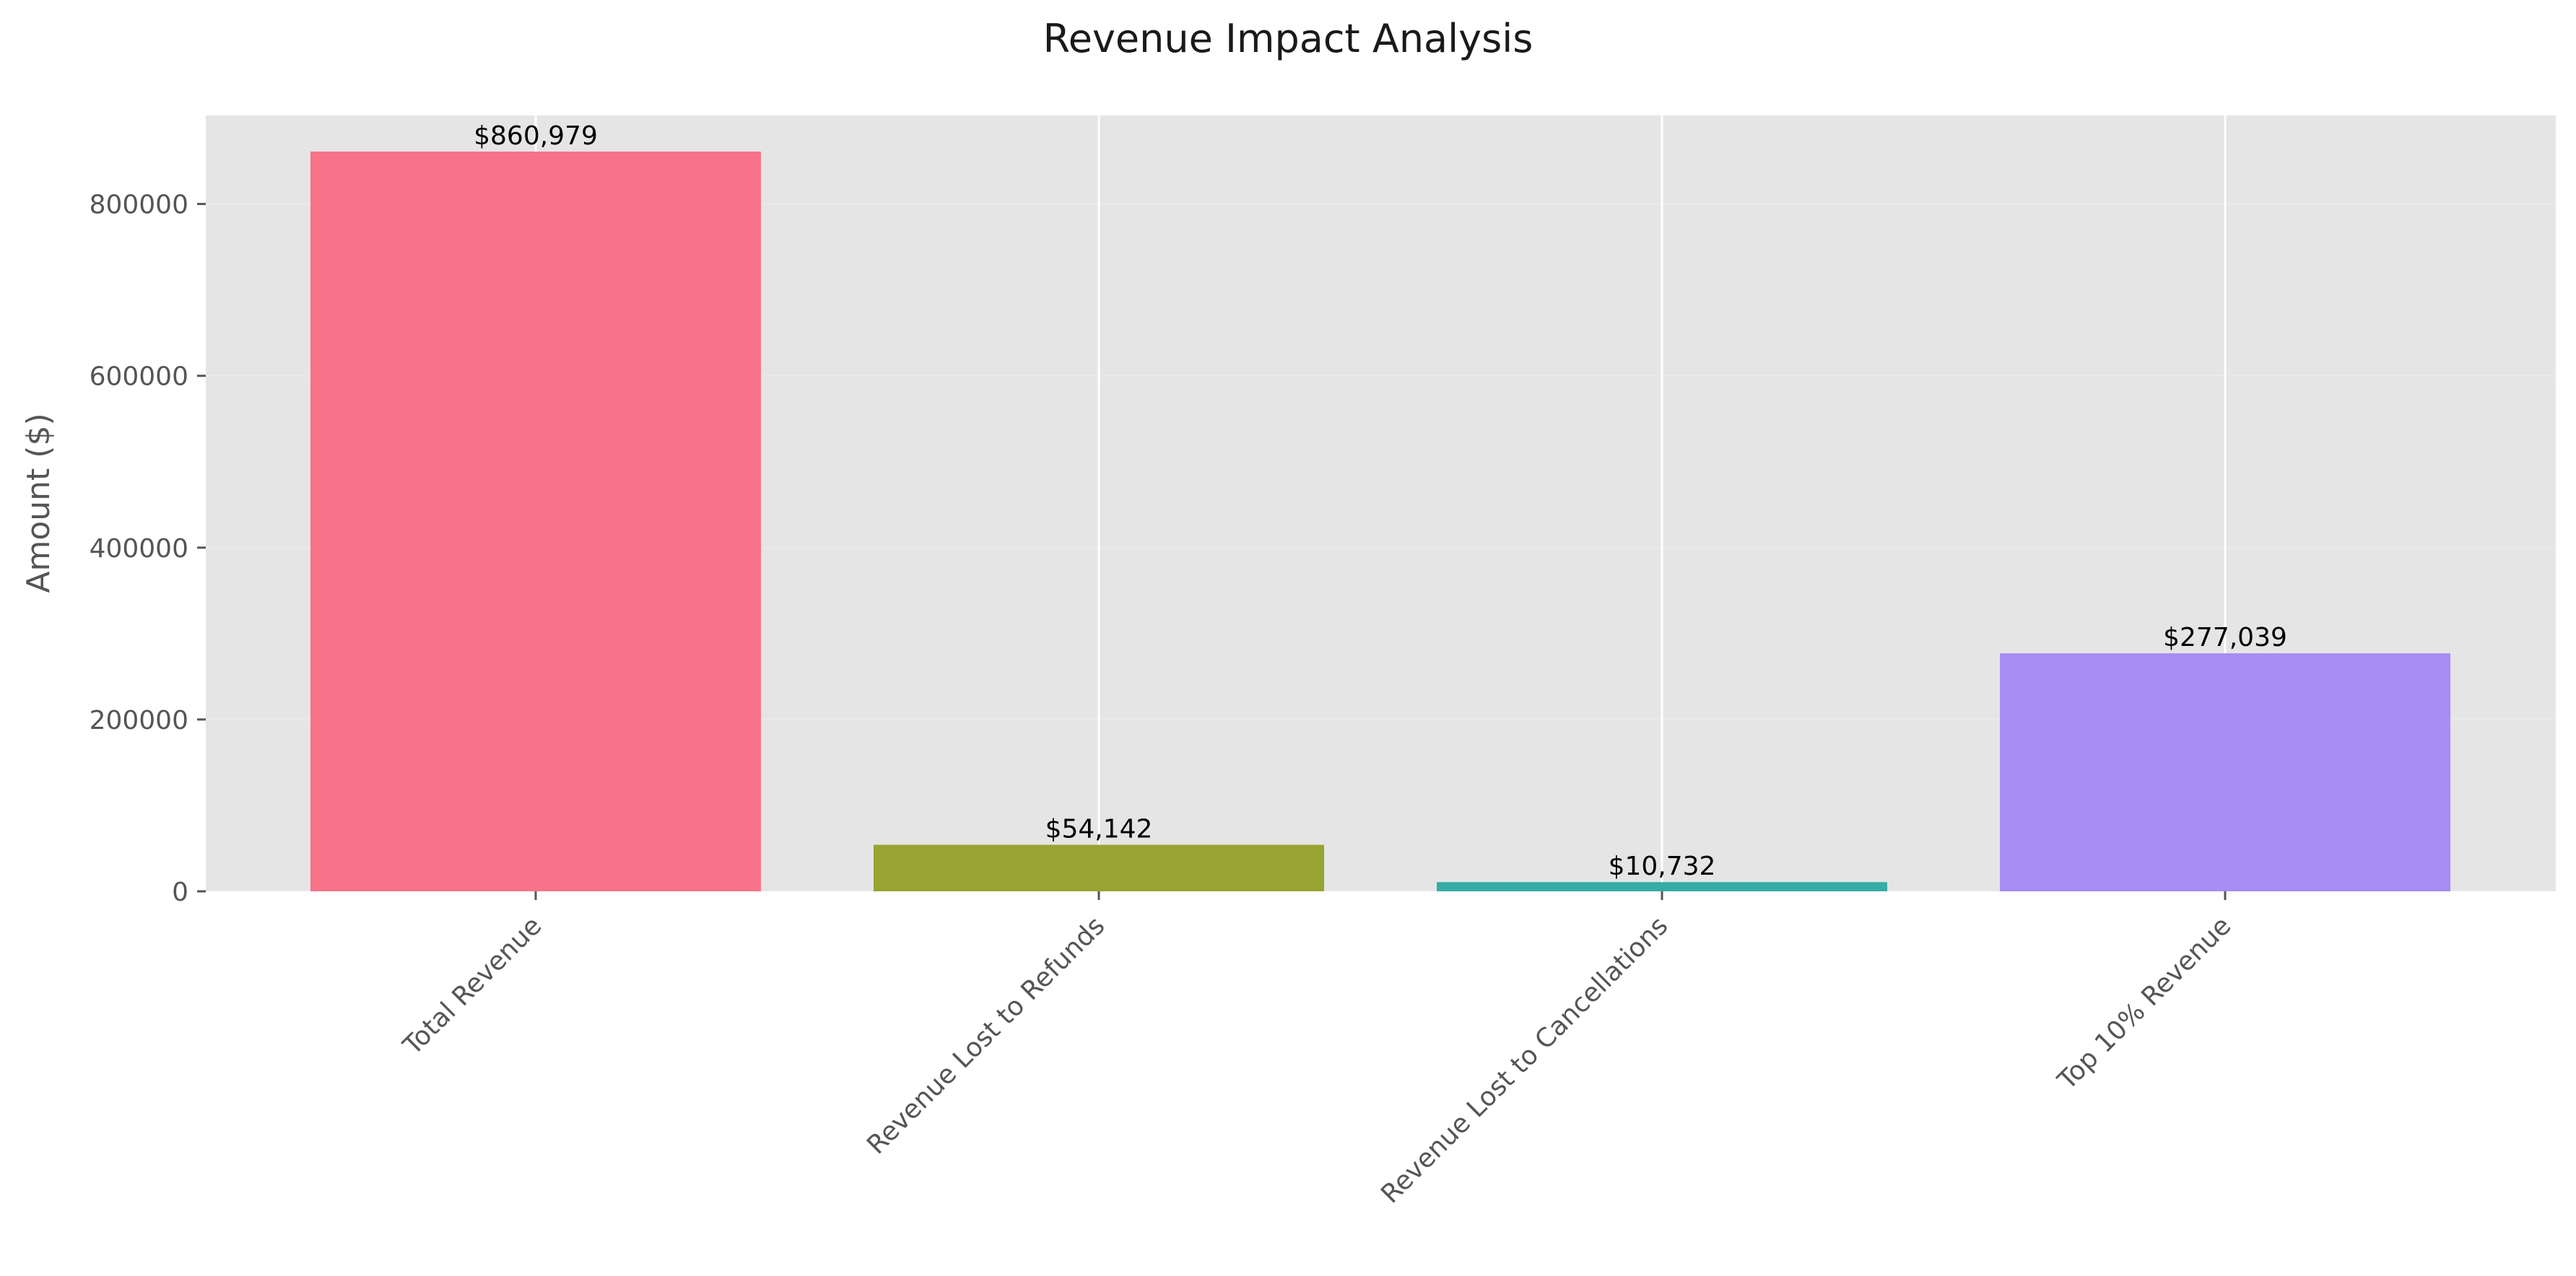  I want to click on bar-value-label: $10,732, so click(1662, 866).